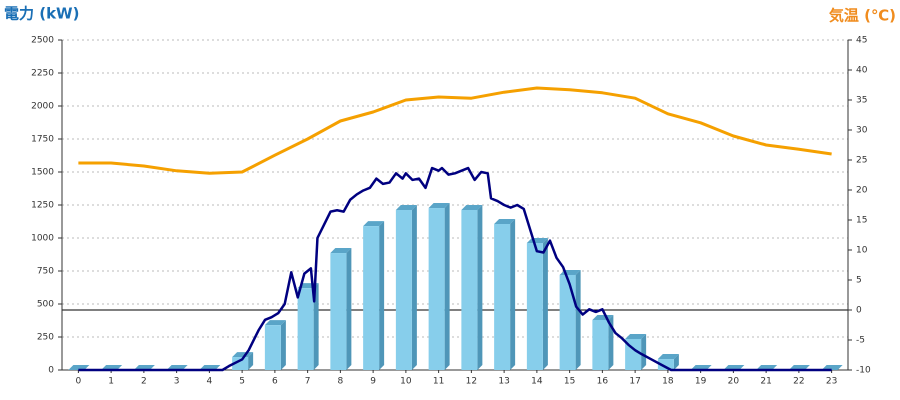  I want to click on y-tick-label: 2500, so click(42, 41).